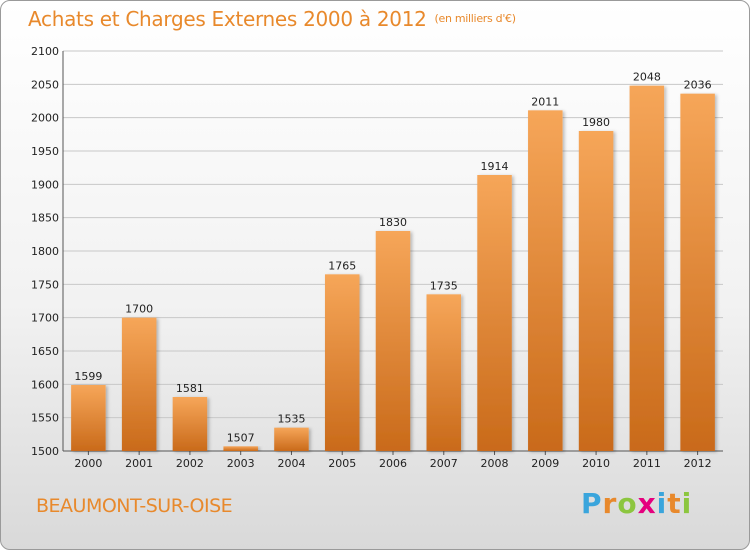 This screenshot has height=550, width=750. I want to click on bar-value-label: 1535, so click(291, 419).